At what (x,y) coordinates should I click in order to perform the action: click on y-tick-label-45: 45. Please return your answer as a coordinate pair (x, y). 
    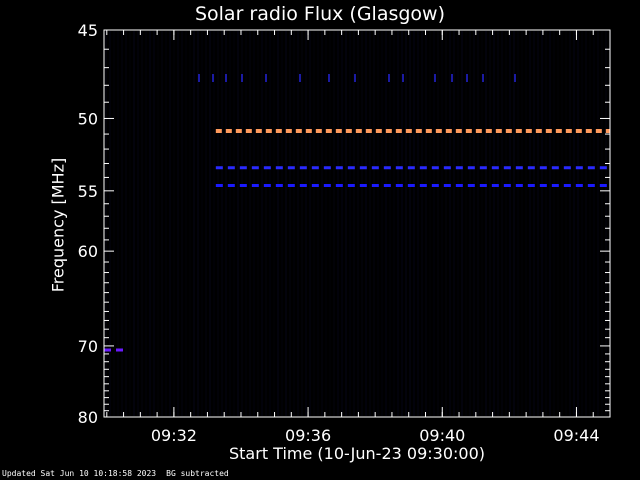
    Looking at the image, I should click on (88, 30).